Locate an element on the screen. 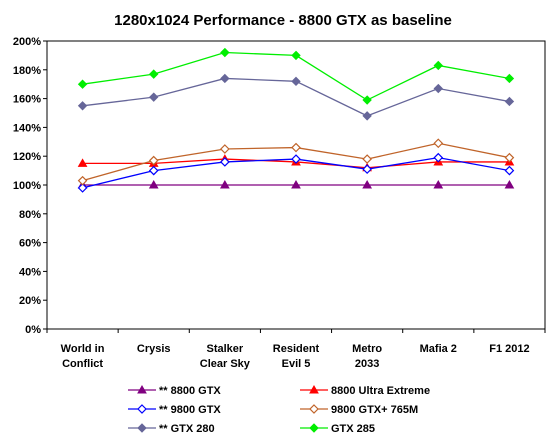 The width and height of the screenshot is (550, 441). legend-item: 9800 GTX+ 765M is located at coordinates (359, 410).